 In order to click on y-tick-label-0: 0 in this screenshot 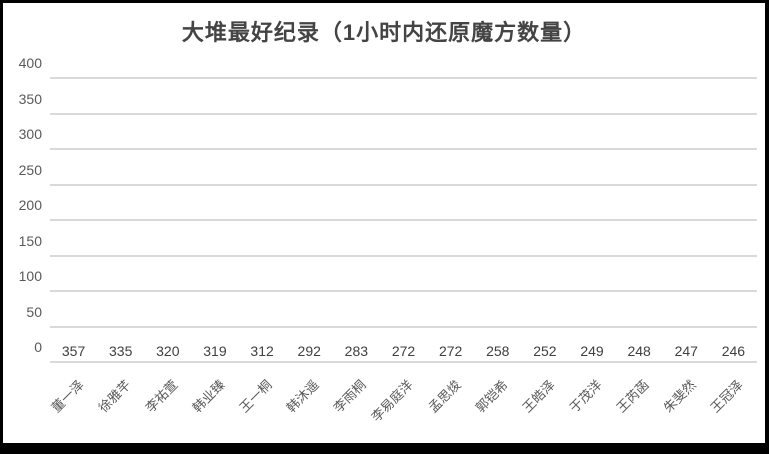, I will do `click(38, 347)`.